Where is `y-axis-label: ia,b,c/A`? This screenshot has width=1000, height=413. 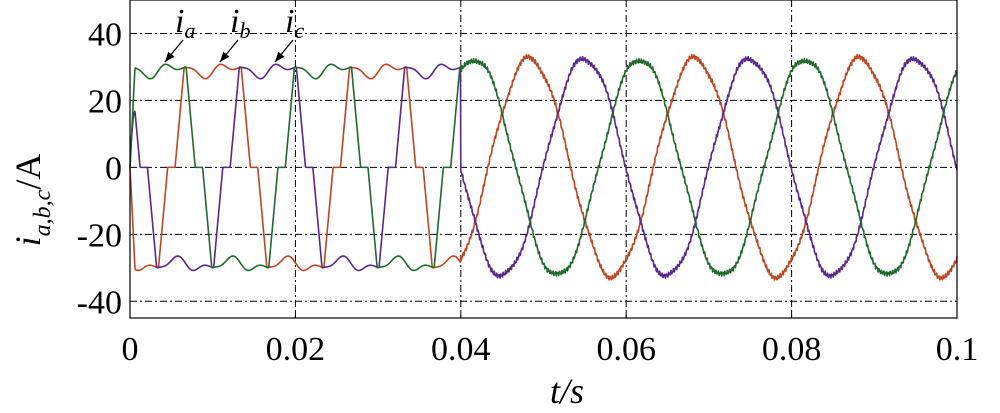
y-axis-label: ia,b,c/A is located at coordinates (32, 200).